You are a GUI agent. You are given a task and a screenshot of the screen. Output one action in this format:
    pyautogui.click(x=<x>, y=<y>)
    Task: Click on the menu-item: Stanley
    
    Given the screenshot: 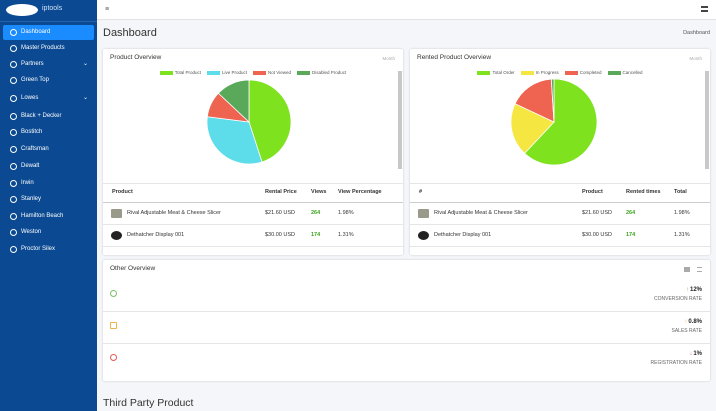 What is the action you would take?
    pyautogui.click(x=48, y=199)
    